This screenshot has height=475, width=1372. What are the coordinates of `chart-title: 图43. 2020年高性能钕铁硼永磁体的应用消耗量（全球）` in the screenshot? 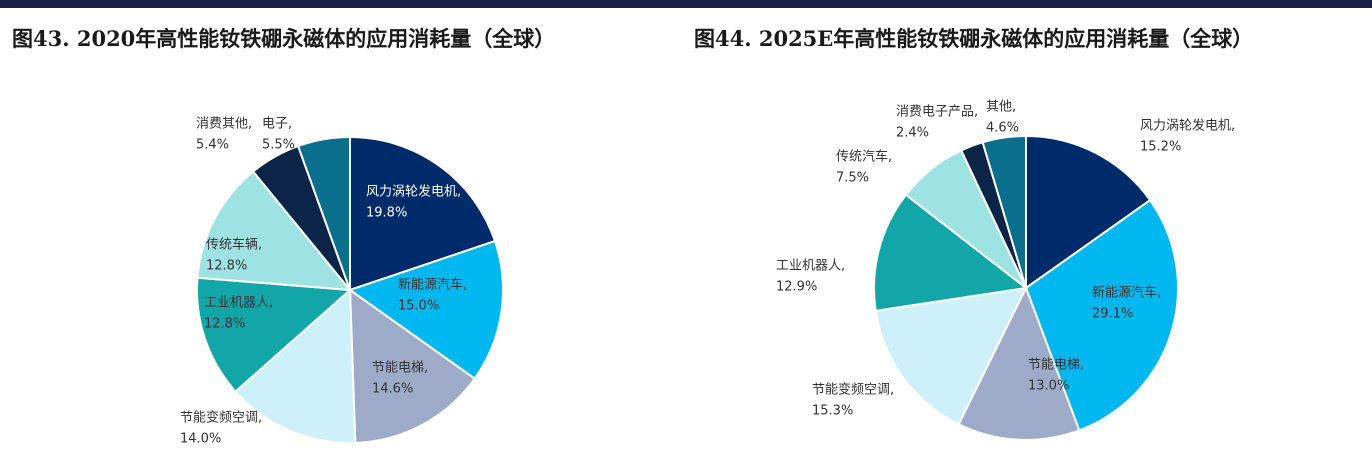 It's located at (283, 38).